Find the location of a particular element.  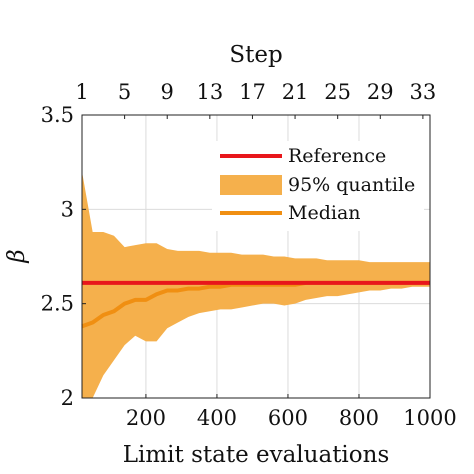

x-tick-label: 200 is located at coordinates (146, 418).